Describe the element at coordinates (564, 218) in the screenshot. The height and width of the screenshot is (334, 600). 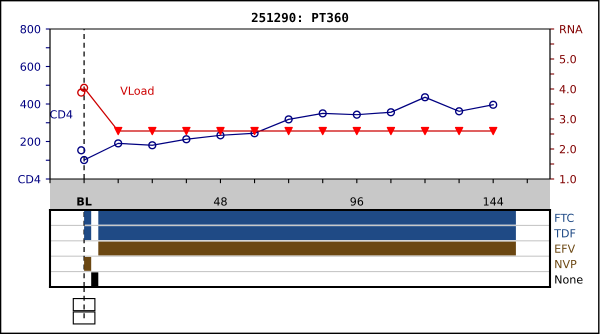
I see `y-tick-label: FTC` at that location.